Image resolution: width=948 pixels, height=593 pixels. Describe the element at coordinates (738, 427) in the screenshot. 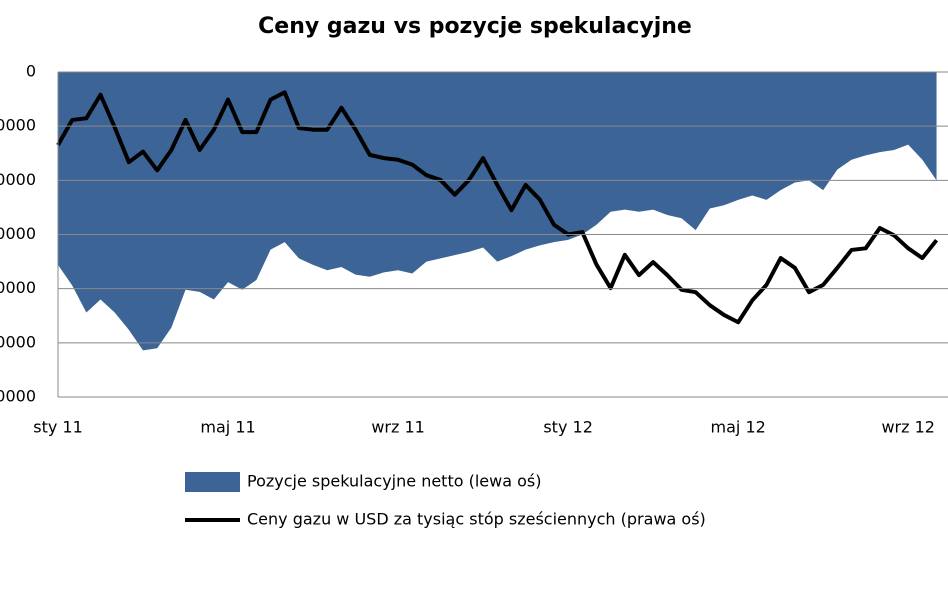

I see `x-tick-label: maj 12` at that location.